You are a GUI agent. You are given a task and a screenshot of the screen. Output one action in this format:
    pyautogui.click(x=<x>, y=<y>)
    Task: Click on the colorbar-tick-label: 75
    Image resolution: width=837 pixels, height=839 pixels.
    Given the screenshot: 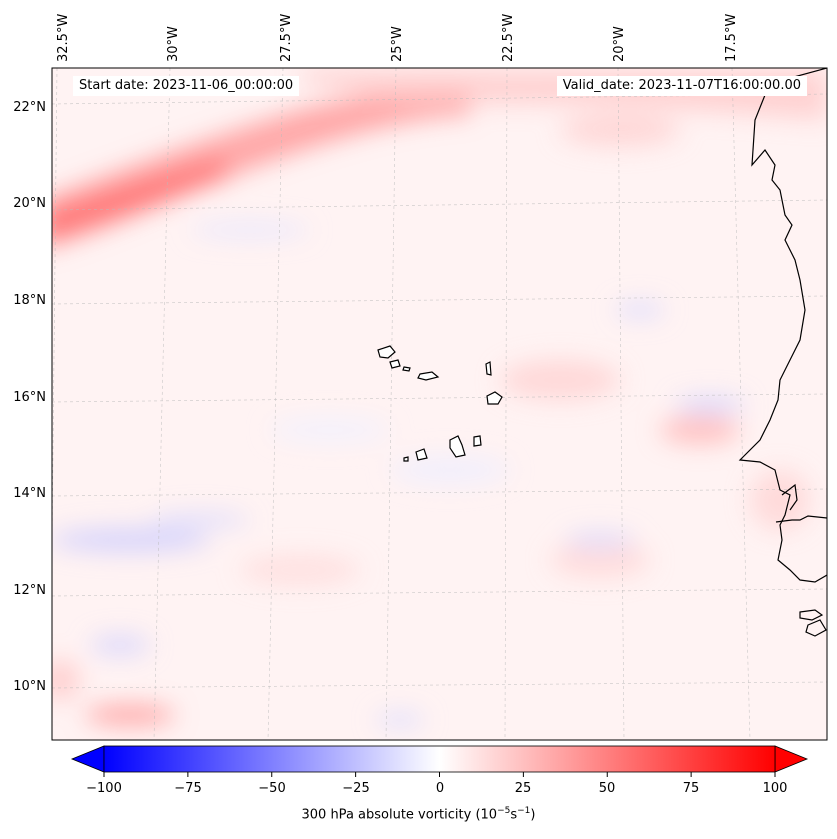 What is the action you would take?
    pyautogui.click(x=691, y=788)
    